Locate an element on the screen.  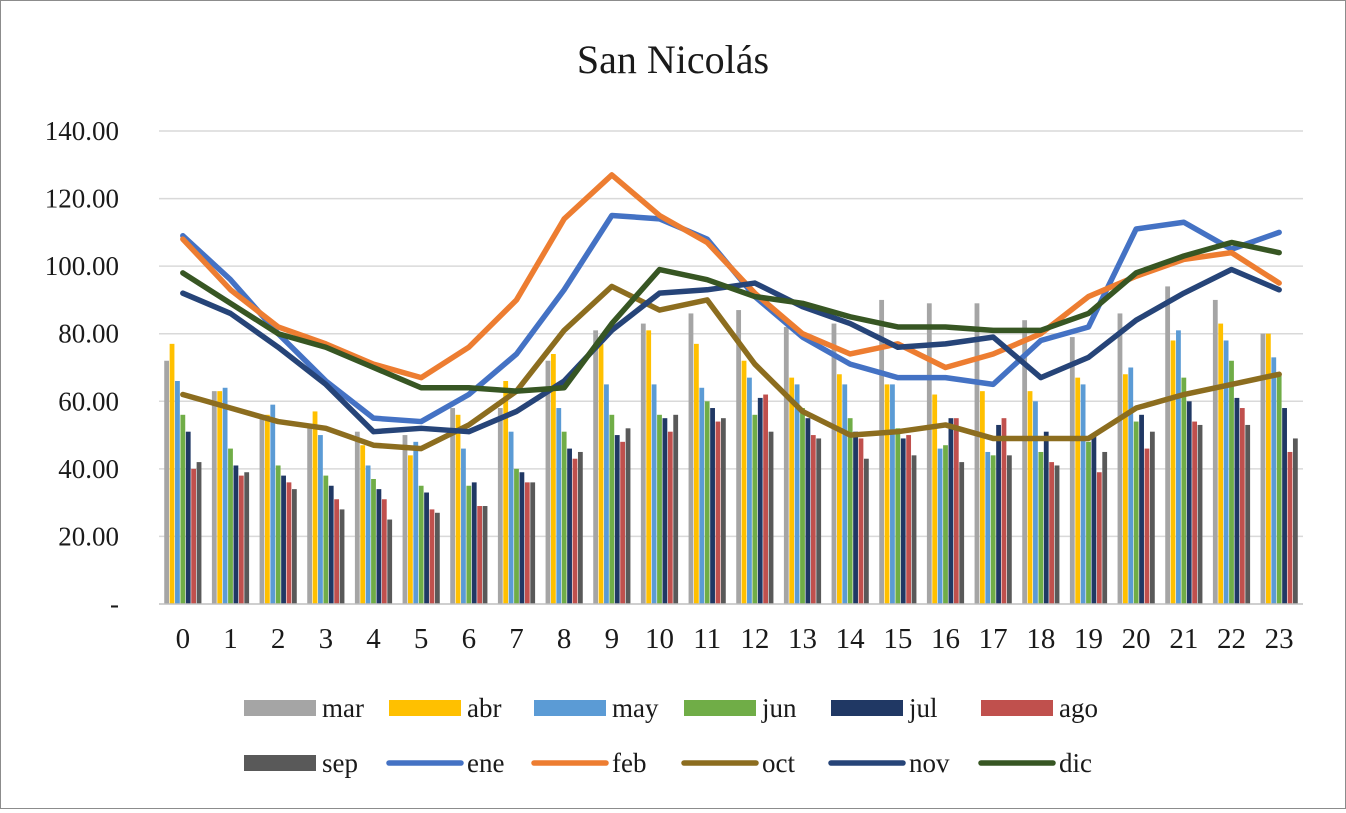
x-tick-label-7: 7 is located at coordinates (516, 639).